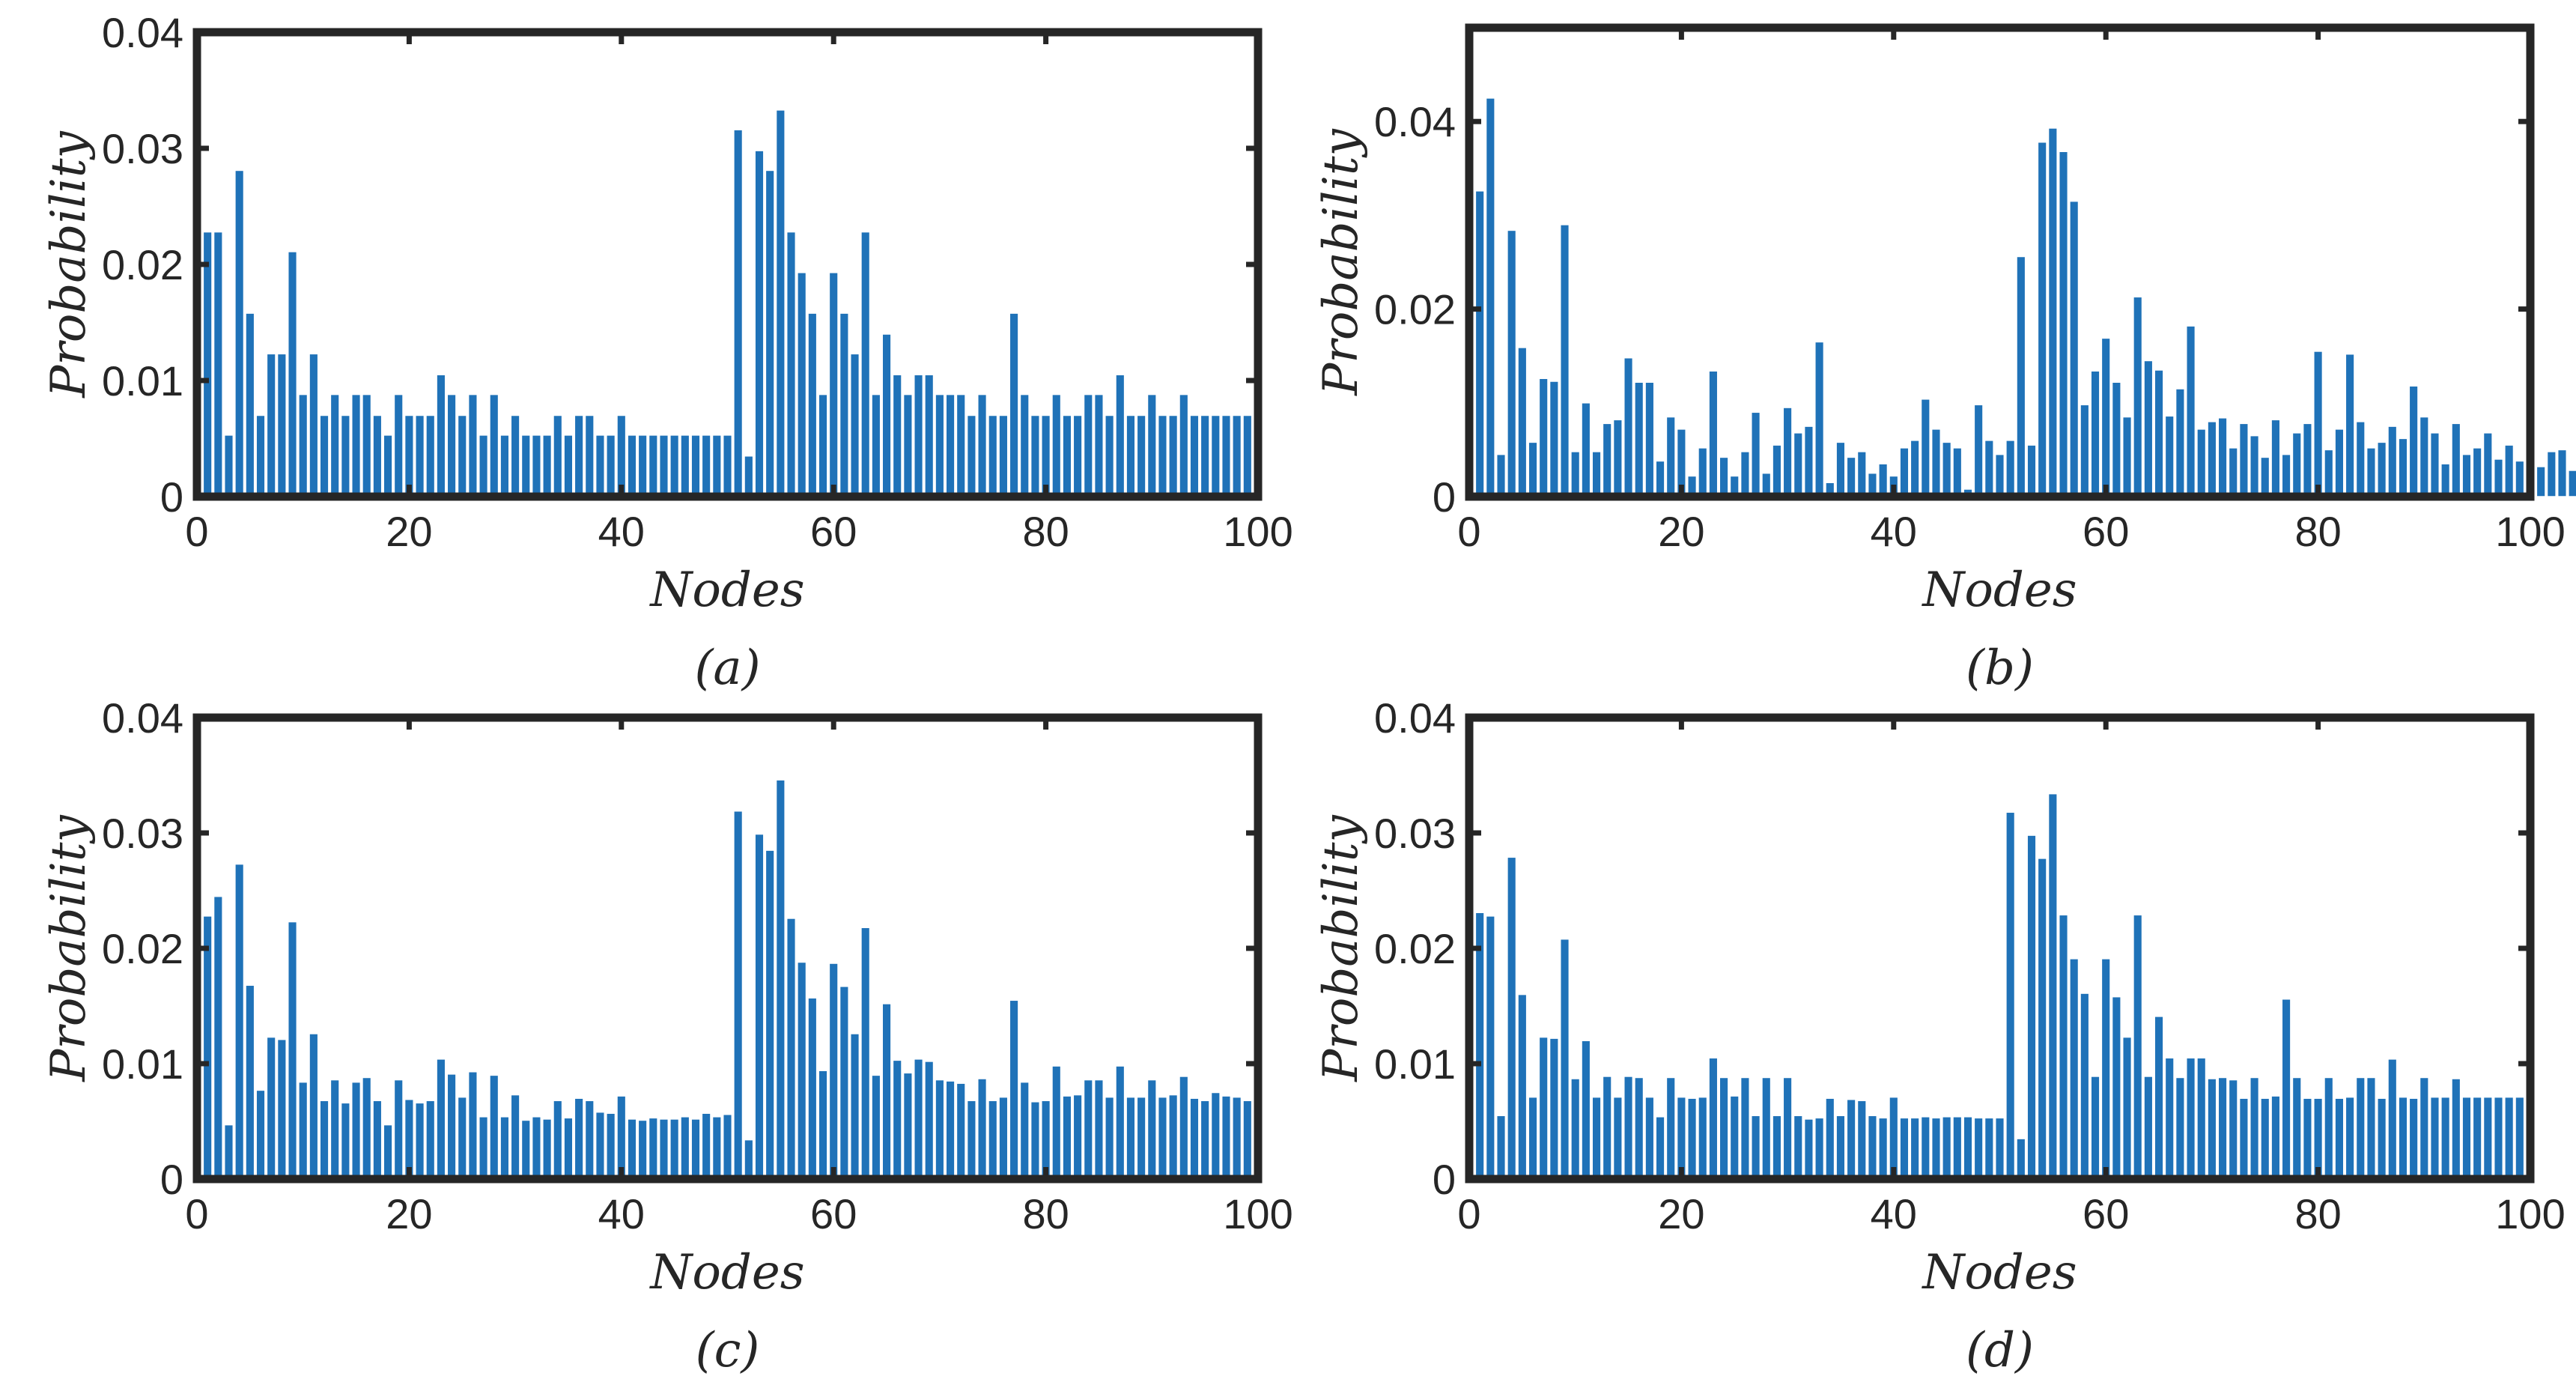  I want to click on x-tick-label-b-4: 80, so click(2317, 531).